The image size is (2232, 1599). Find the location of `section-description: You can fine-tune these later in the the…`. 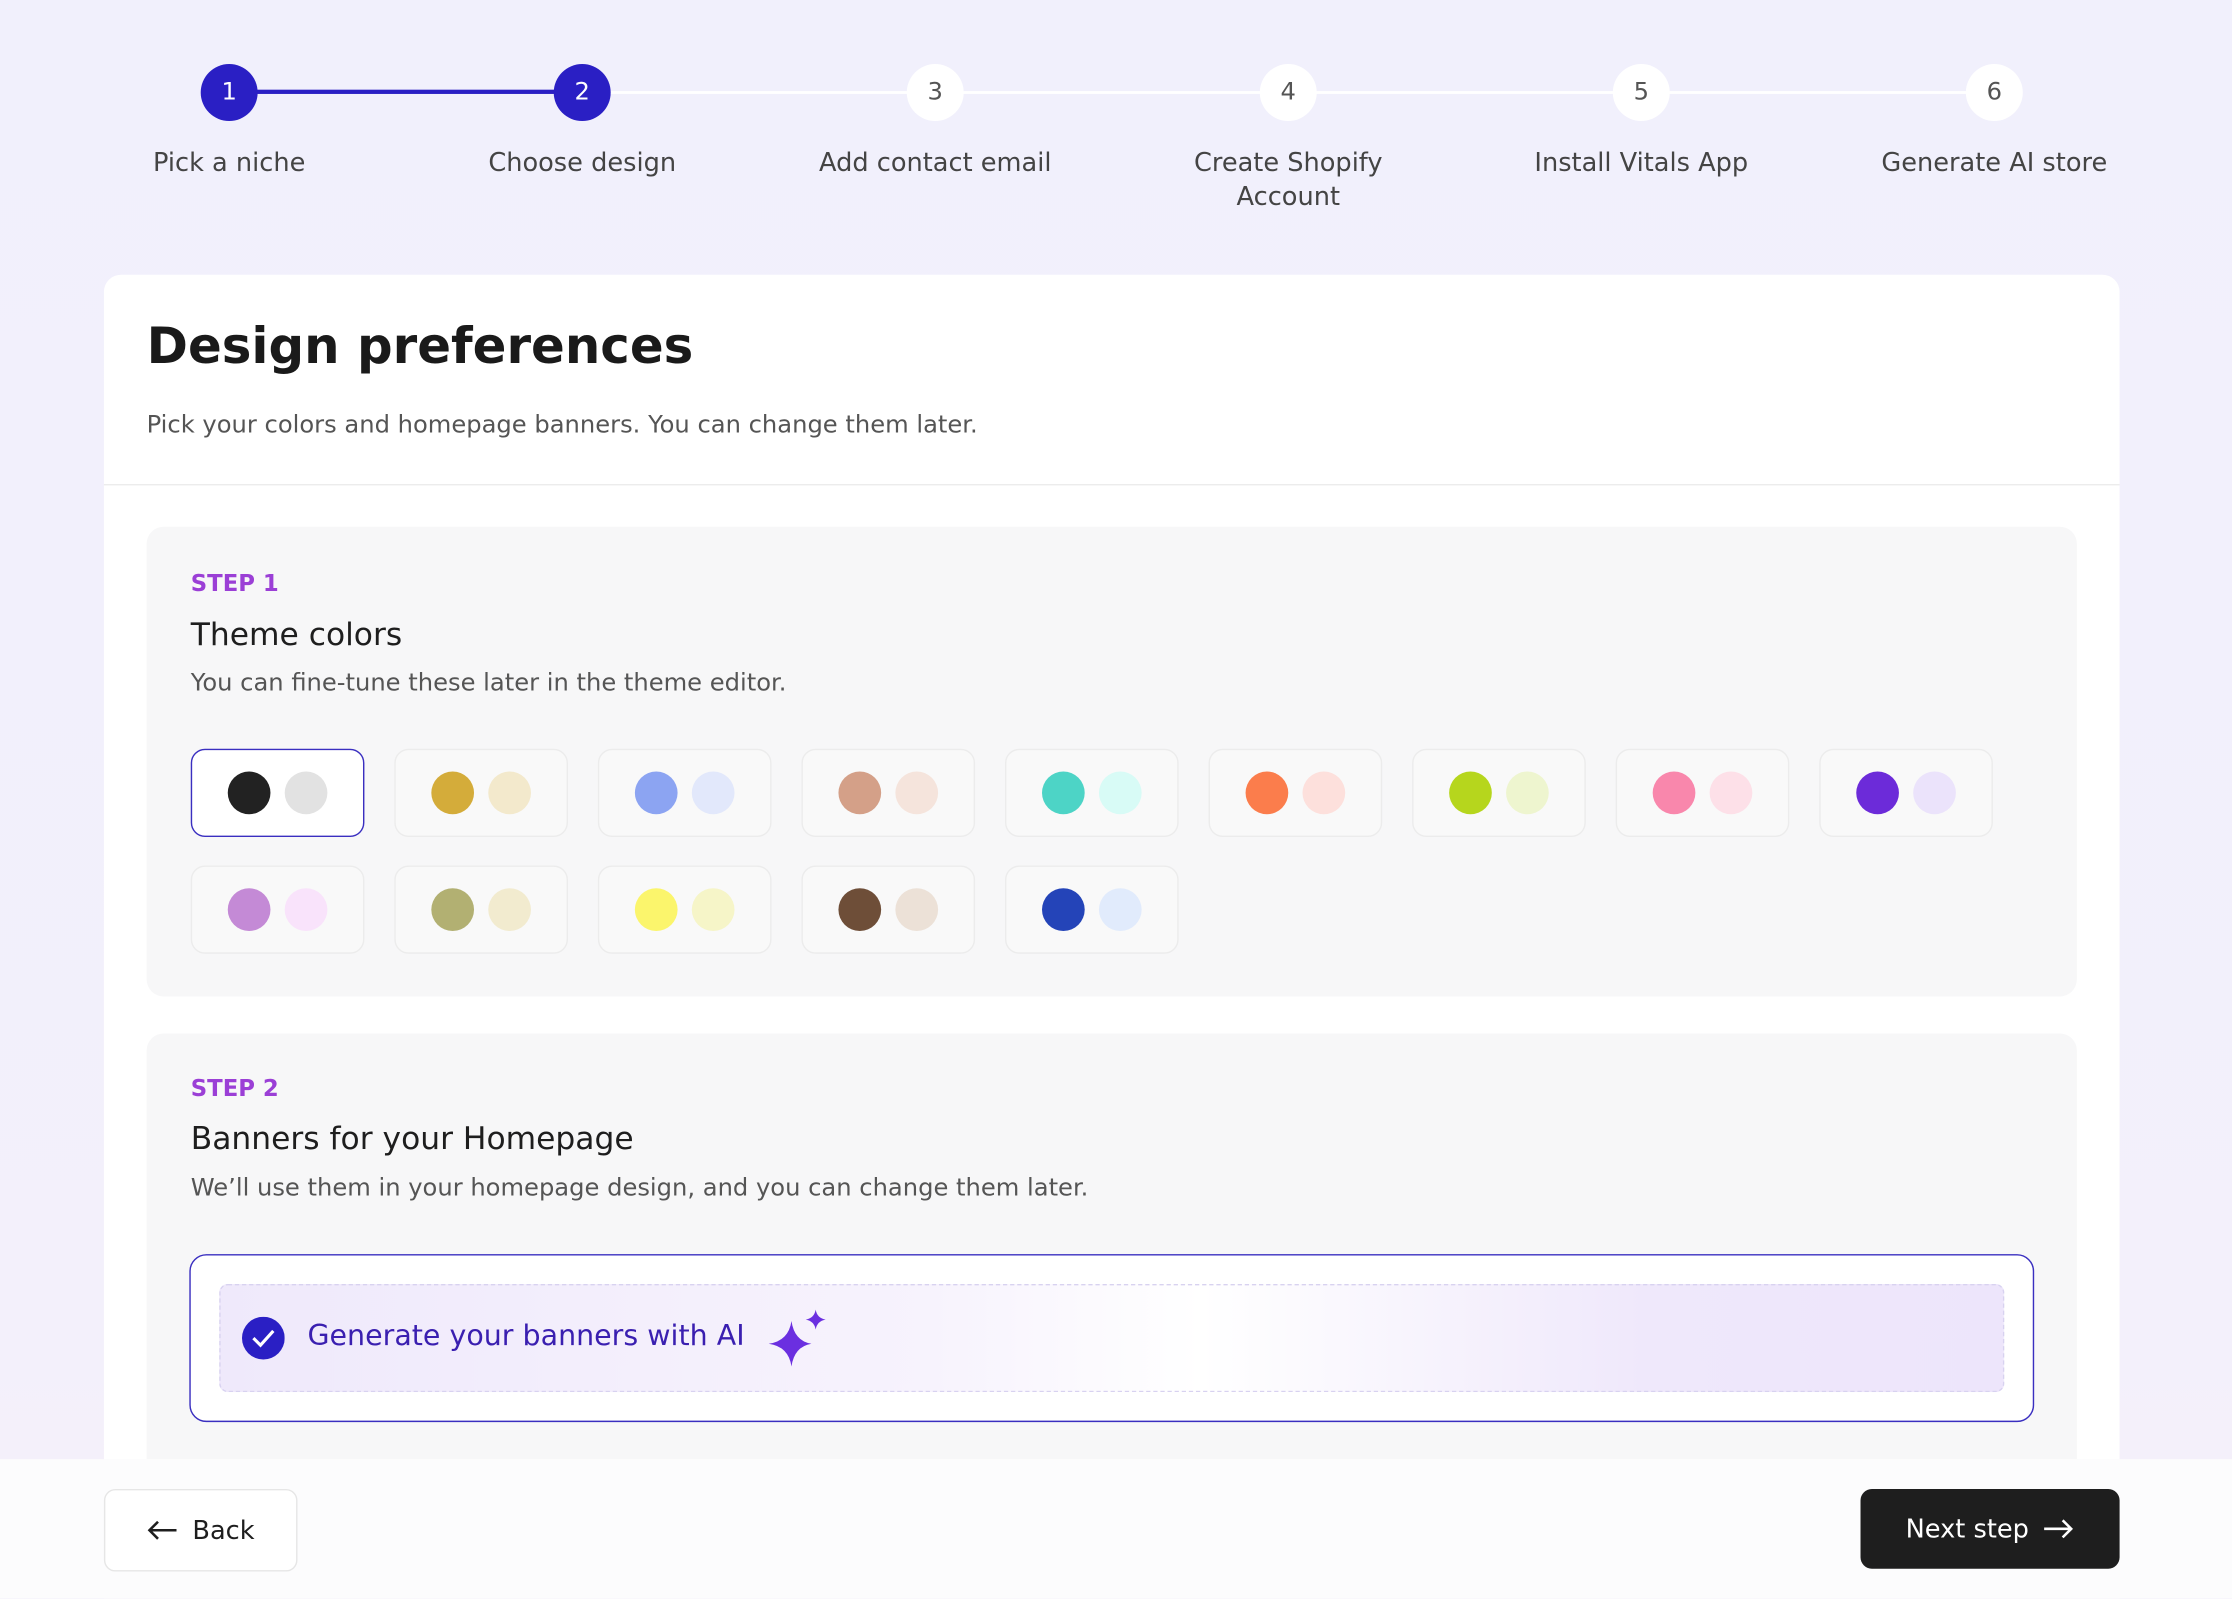

section-description: You can fine-tune these later in the the… is located at coordinates (488, 683).